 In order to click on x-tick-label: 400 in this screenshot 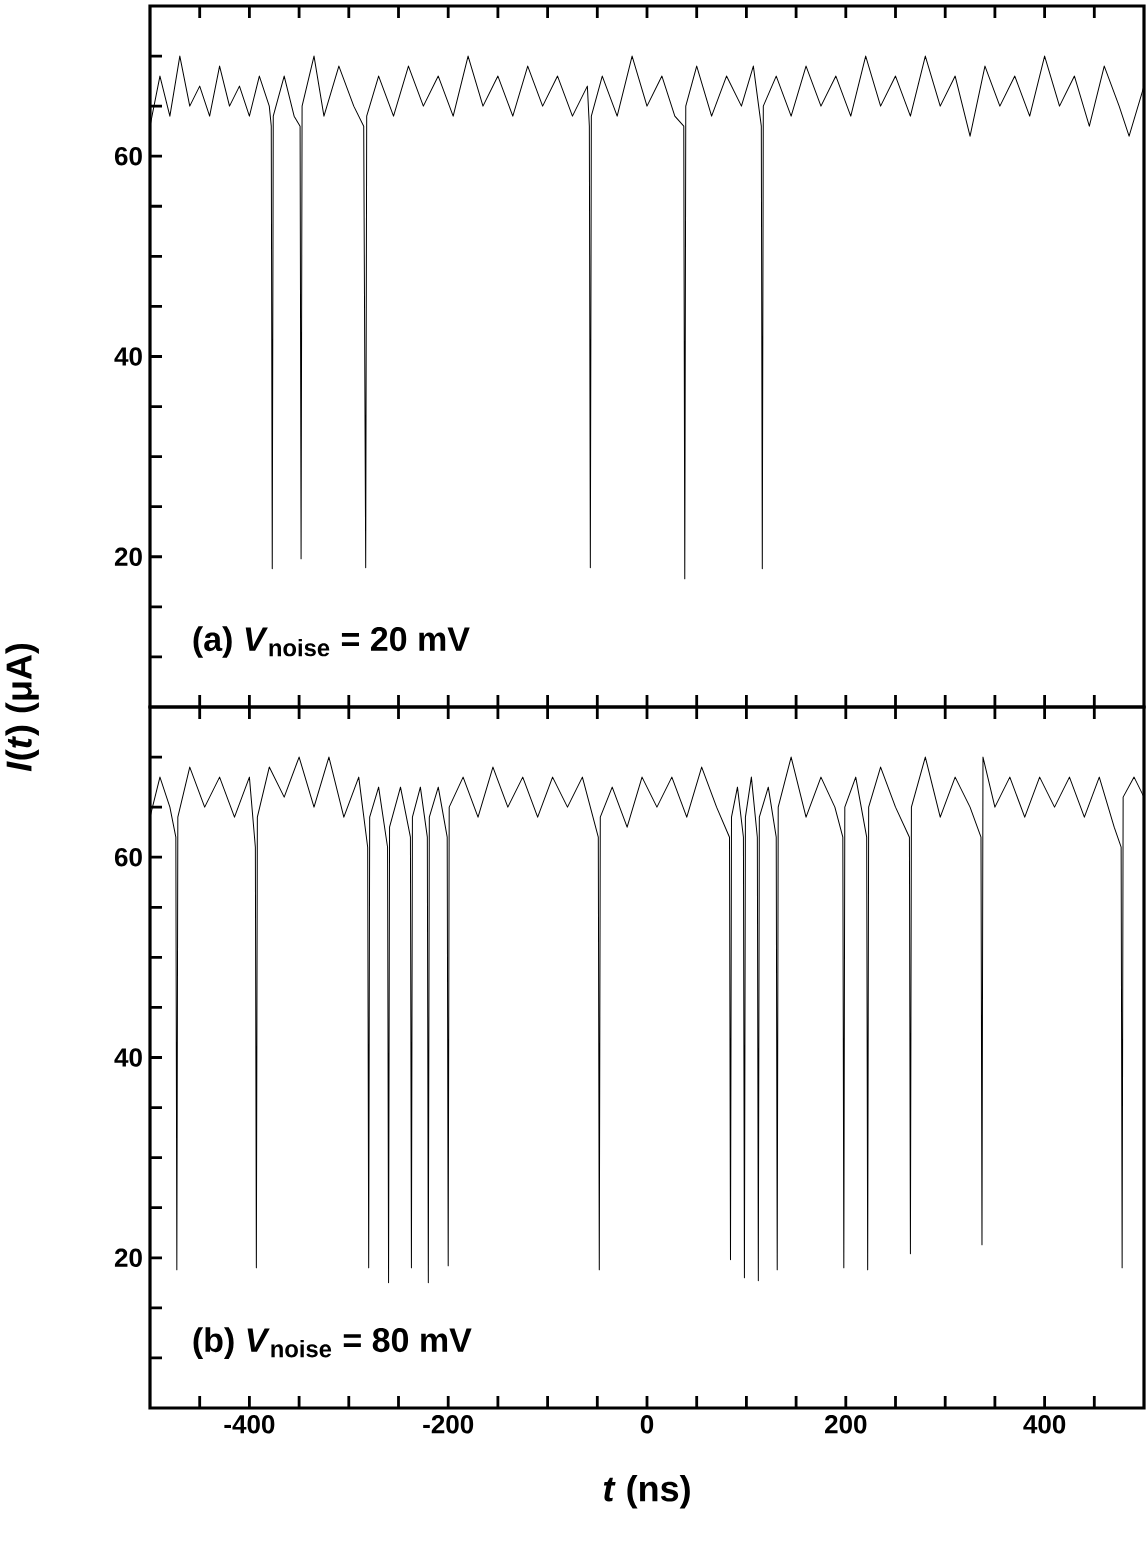, I will do `click(1044, 1424)`.